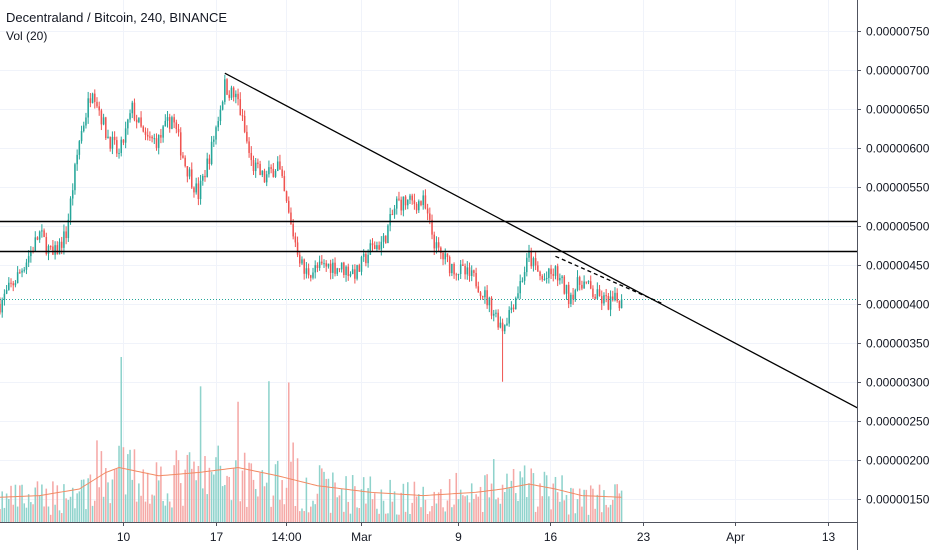  What do you see at coordinates (898, 227) in the screenshot?
I see `price-tick-label: 0.00000500` at bounding box center [898, 227].